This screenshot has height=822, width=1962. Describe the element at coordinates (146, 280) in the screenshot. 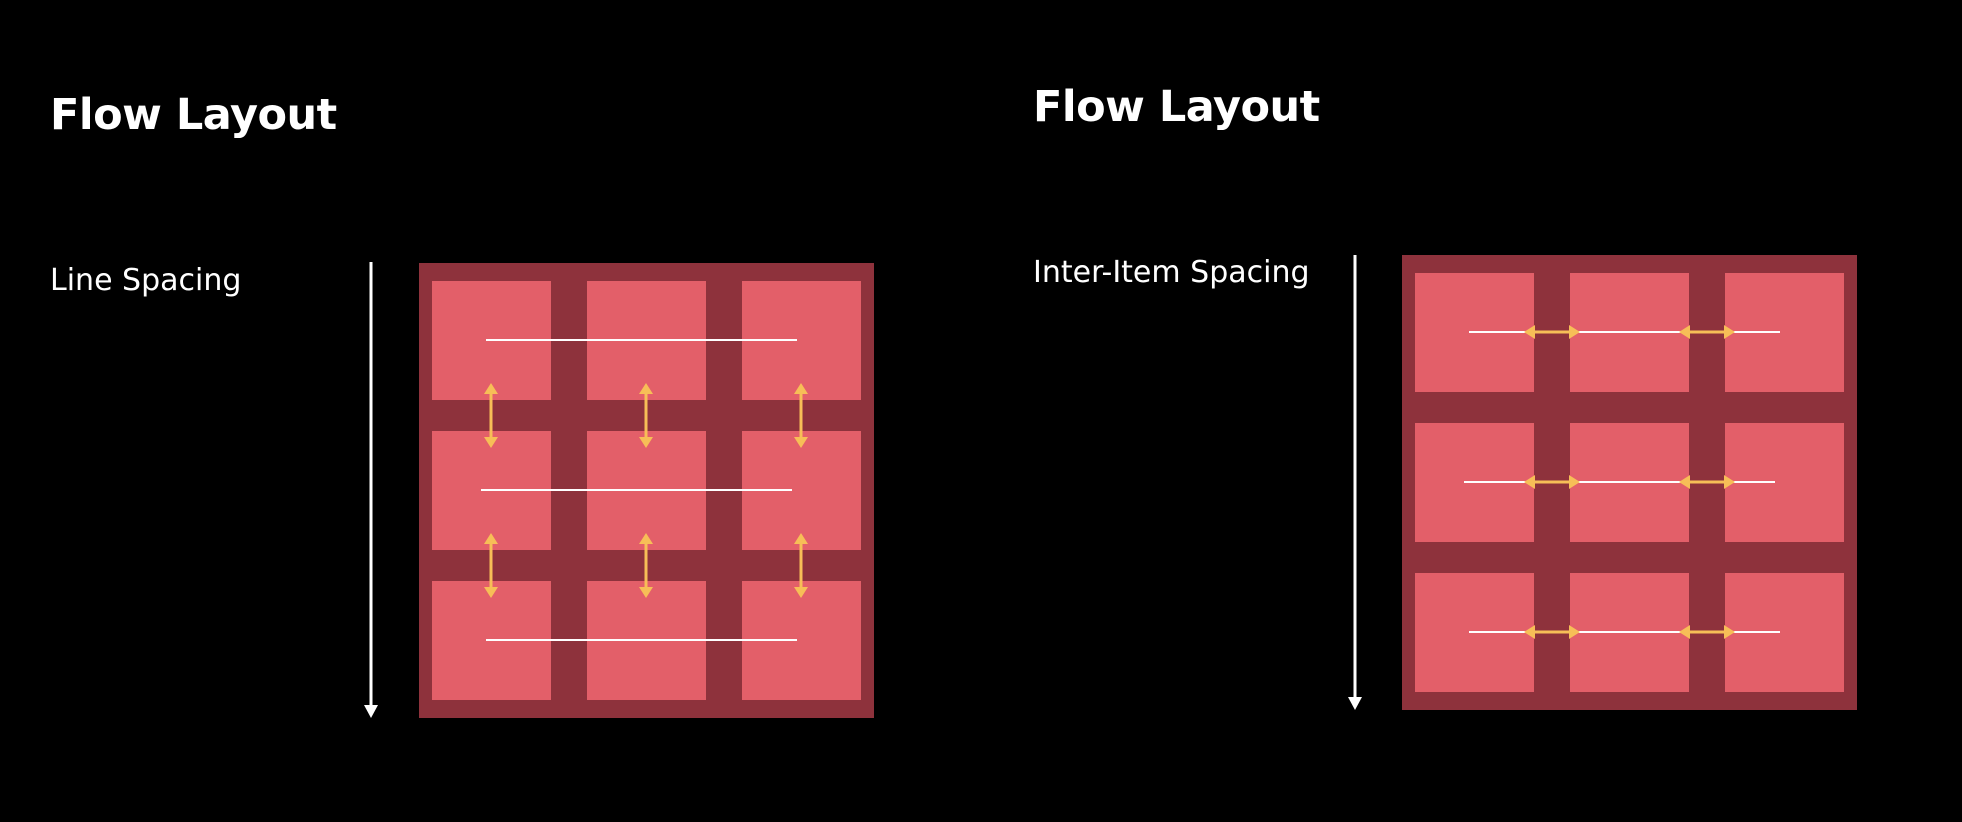

I see `panel-subtitle: Line Spacing` at that location.